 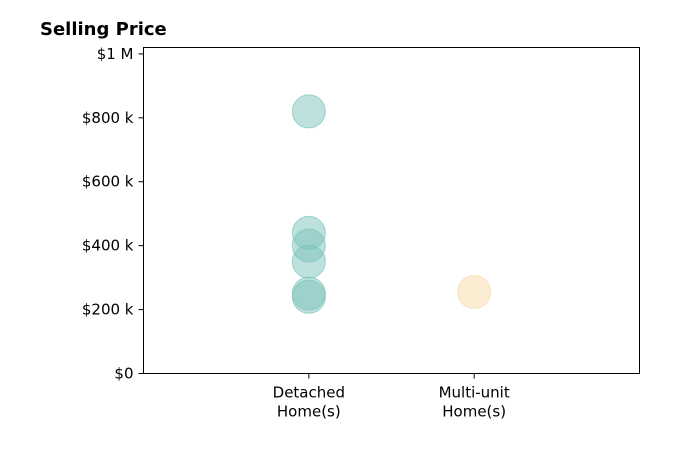 I want to click on data-points, so click(x=391, y=204).